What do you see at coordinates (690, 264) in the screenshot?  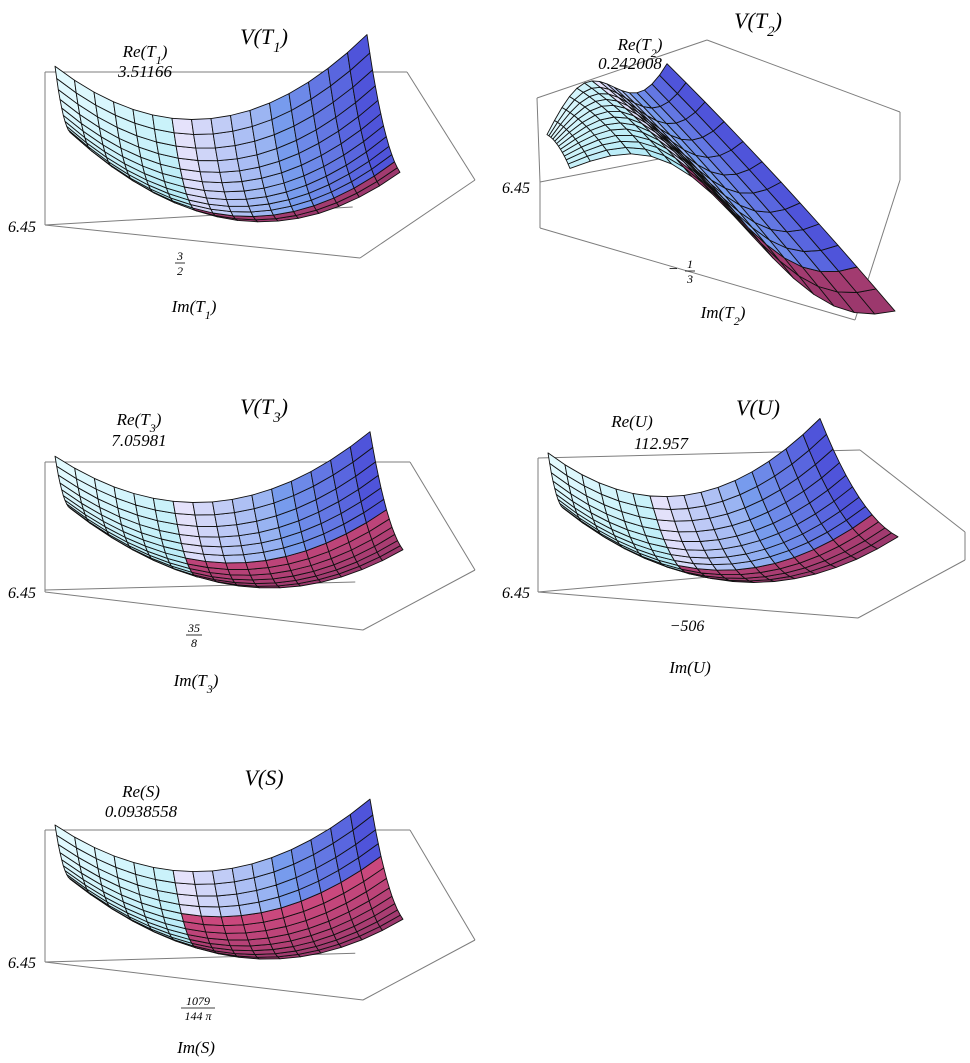 I see `x-tick-numerator: 1` at bounding box center [690, 264].